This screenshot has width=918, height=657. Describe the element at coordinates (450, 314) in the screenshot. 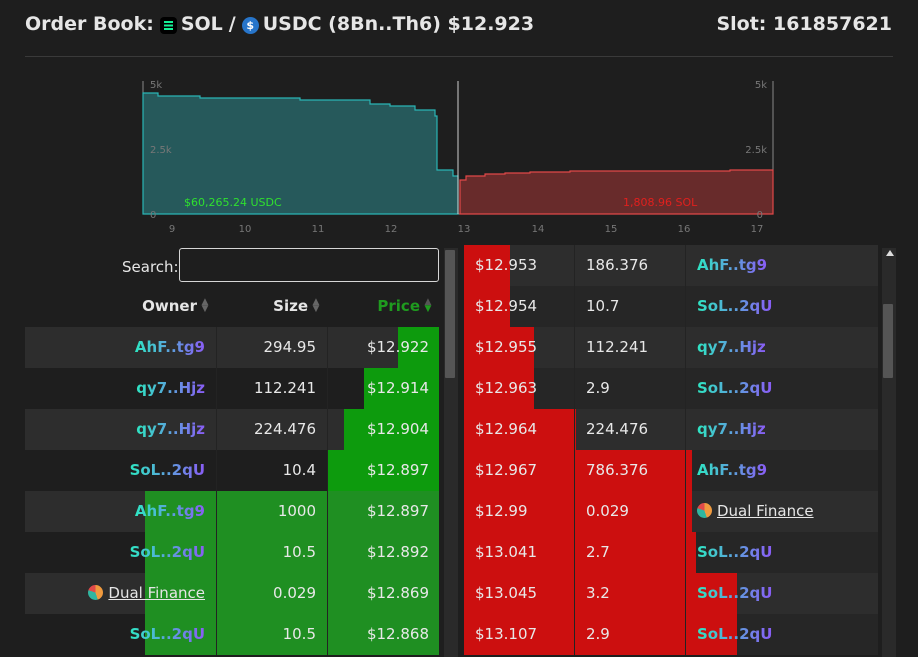

I see `bids-scrollbar-thumb` at that location.